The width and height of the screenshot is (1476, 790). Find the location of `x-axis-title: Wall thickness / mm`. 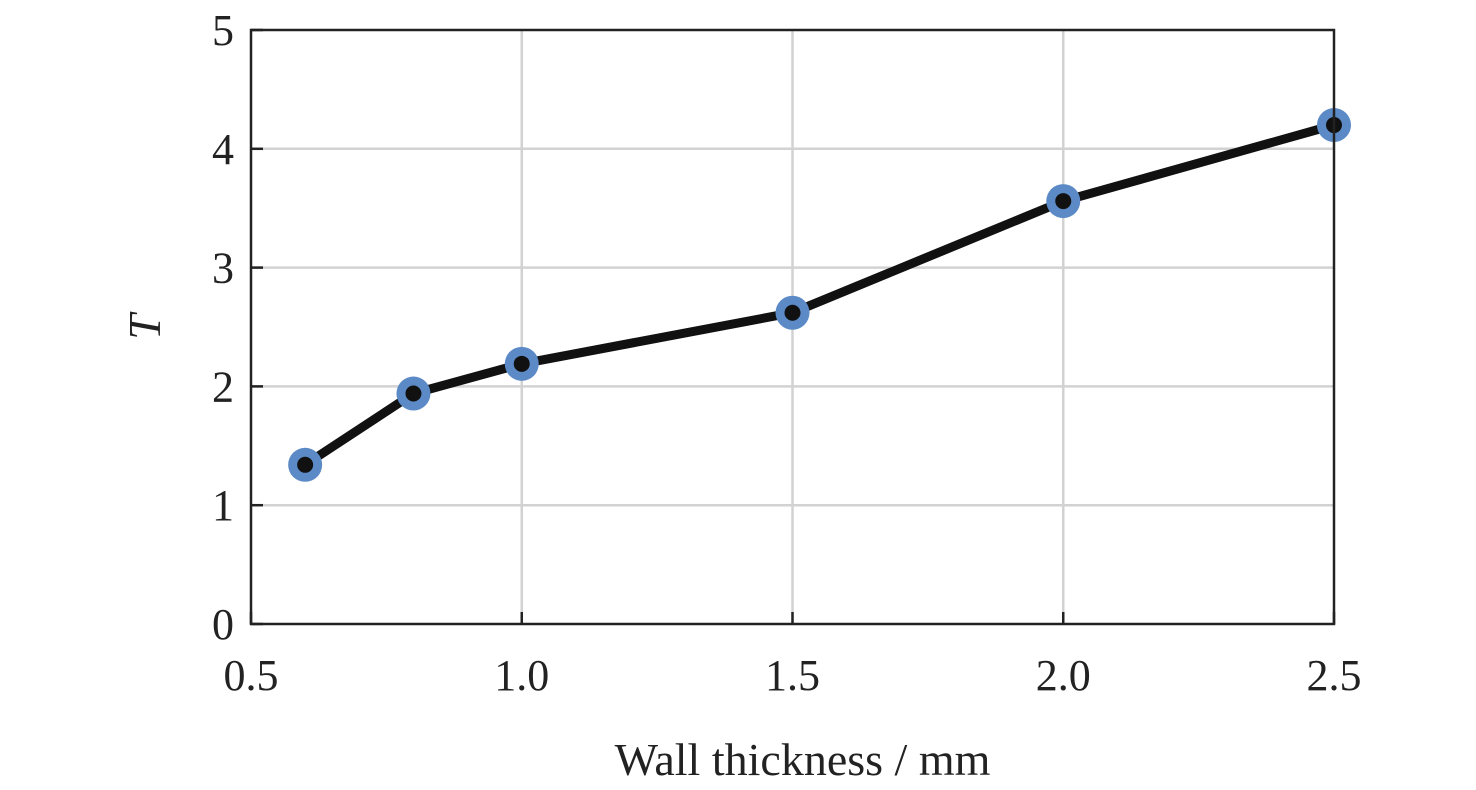

x-axis-title: Wall thickness / mm is located at coordinates (803, 759).